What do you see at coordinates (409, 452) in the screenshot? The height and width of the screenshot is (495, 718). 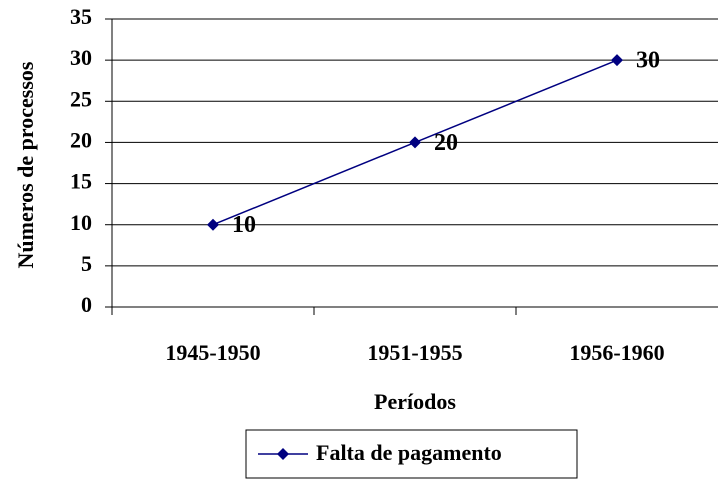 I see `legend-label: Falta de pagamento` at bounding box center [409, 452].